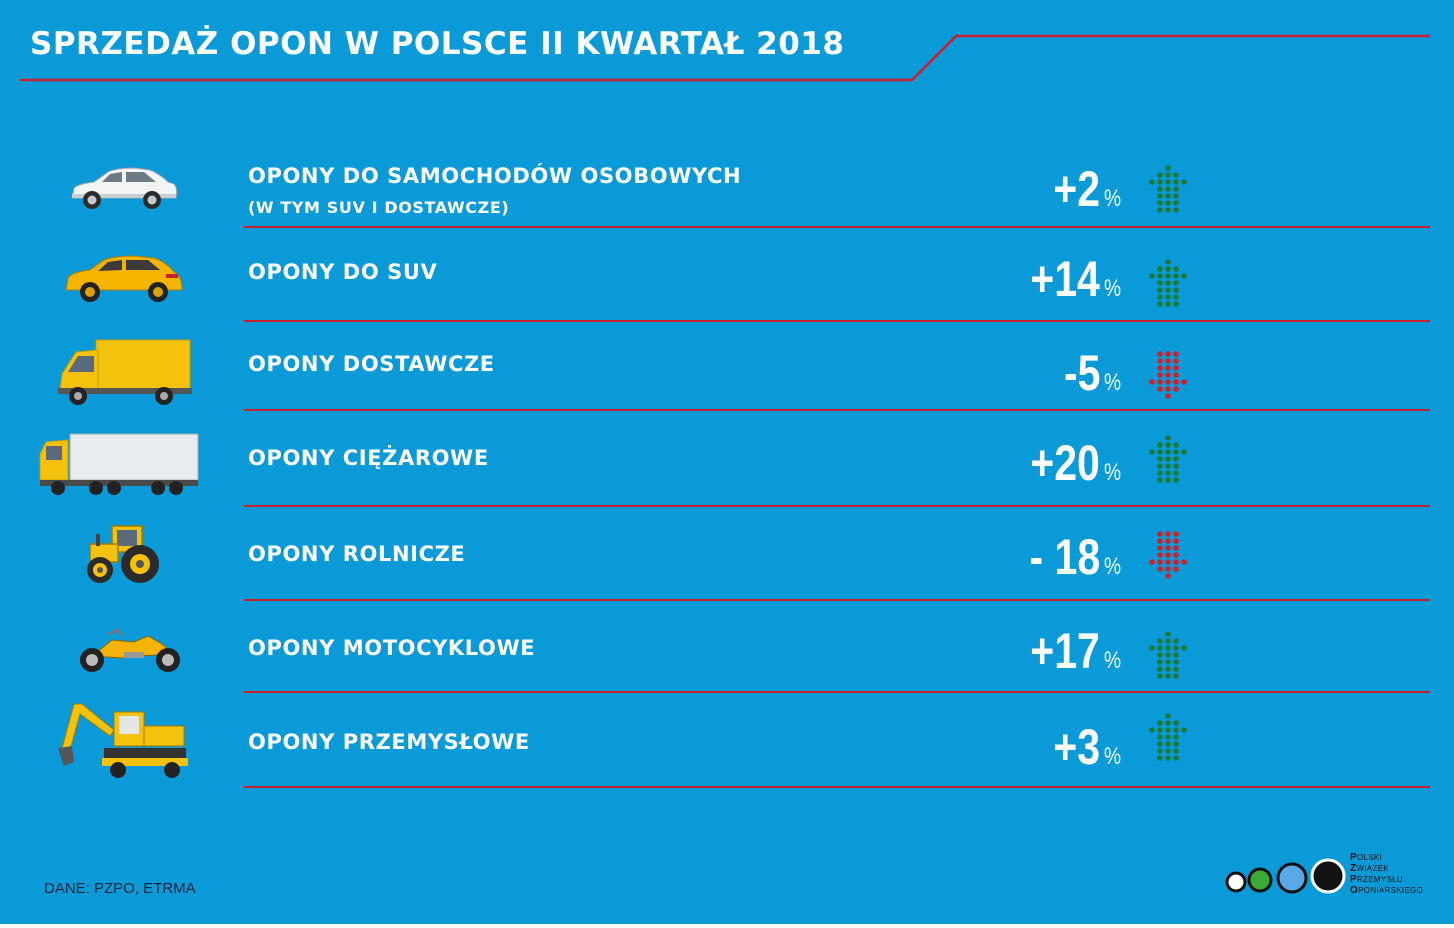 This screenshot has height=928, width=1454. I want to click on change-value: +2, so click(1076, 189).